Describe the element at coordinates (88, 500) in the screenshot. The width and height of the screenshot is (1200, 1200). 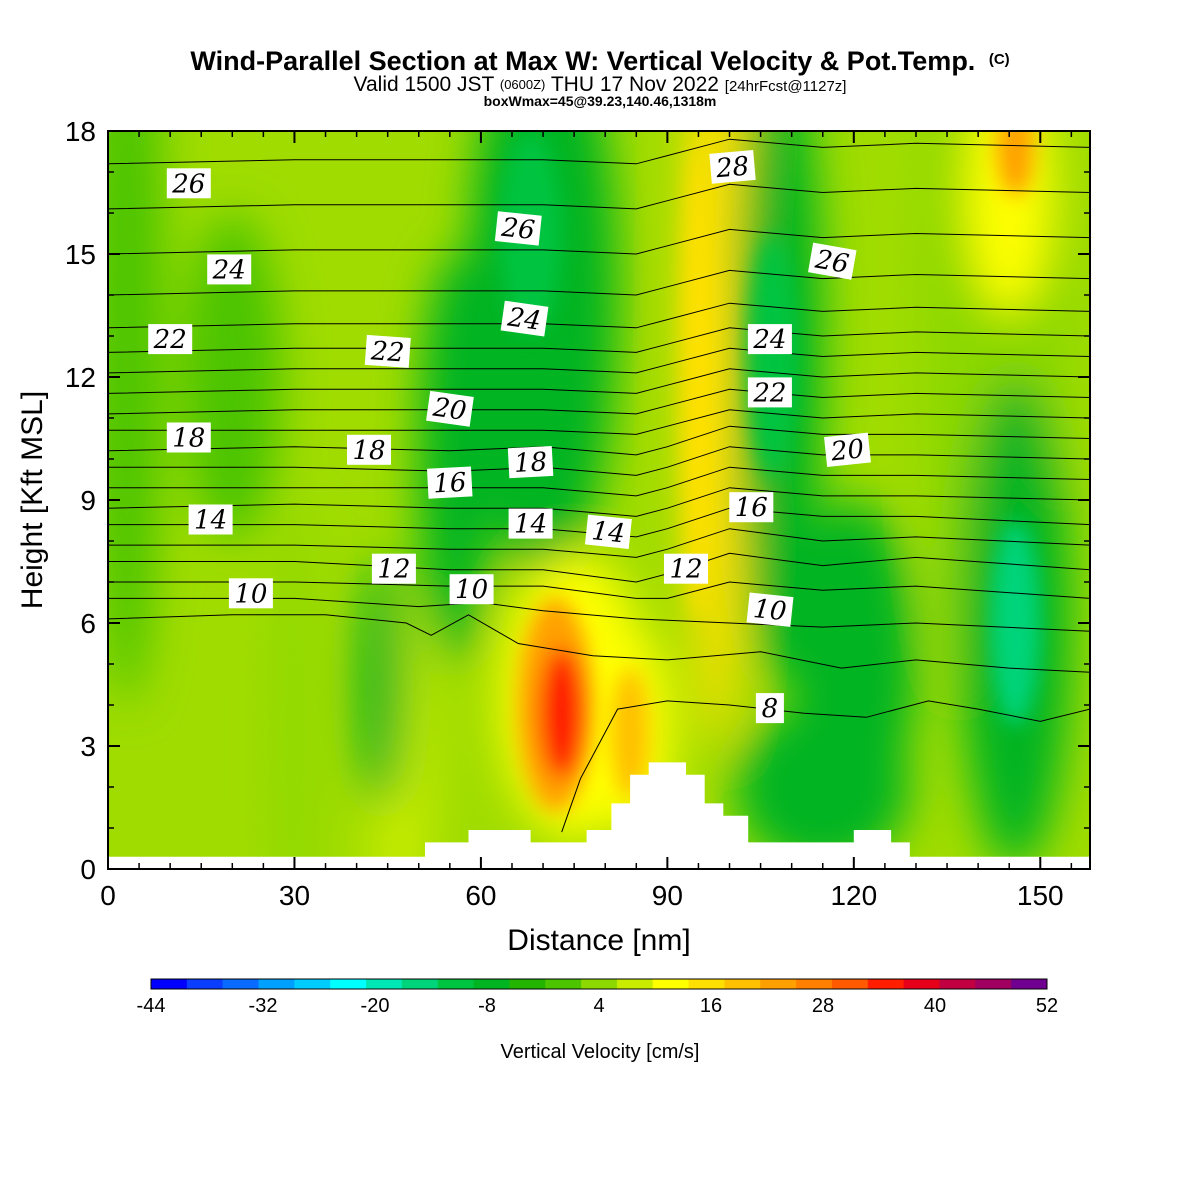
I see `y-tick-label: 9` at that location.